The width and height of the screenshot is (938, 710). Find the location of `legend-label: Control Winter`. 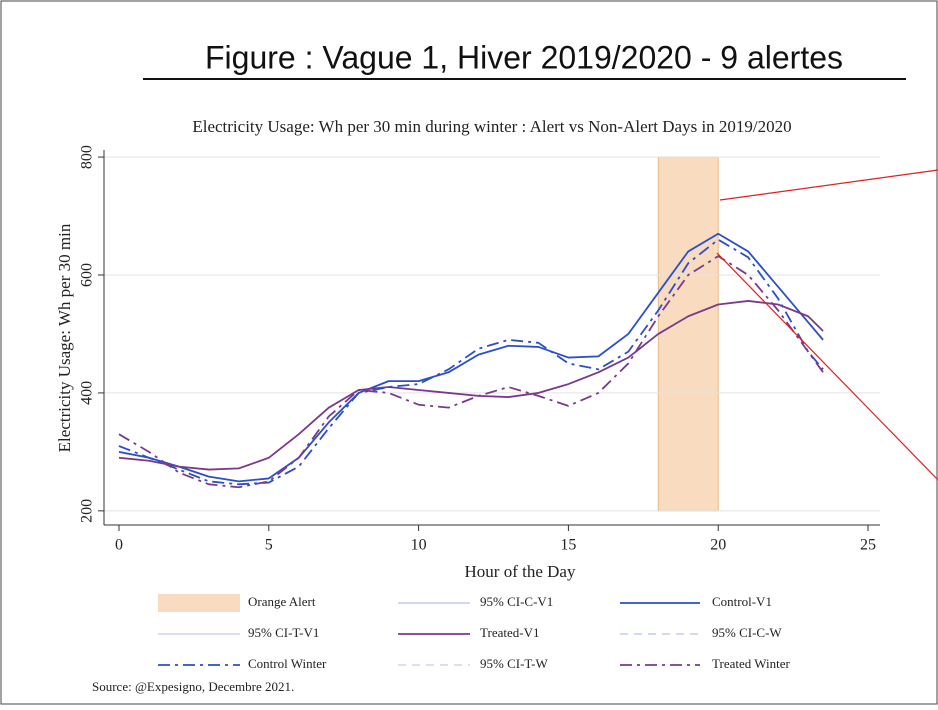

legend-label: Control Winter is located at coordinates (287, 663).